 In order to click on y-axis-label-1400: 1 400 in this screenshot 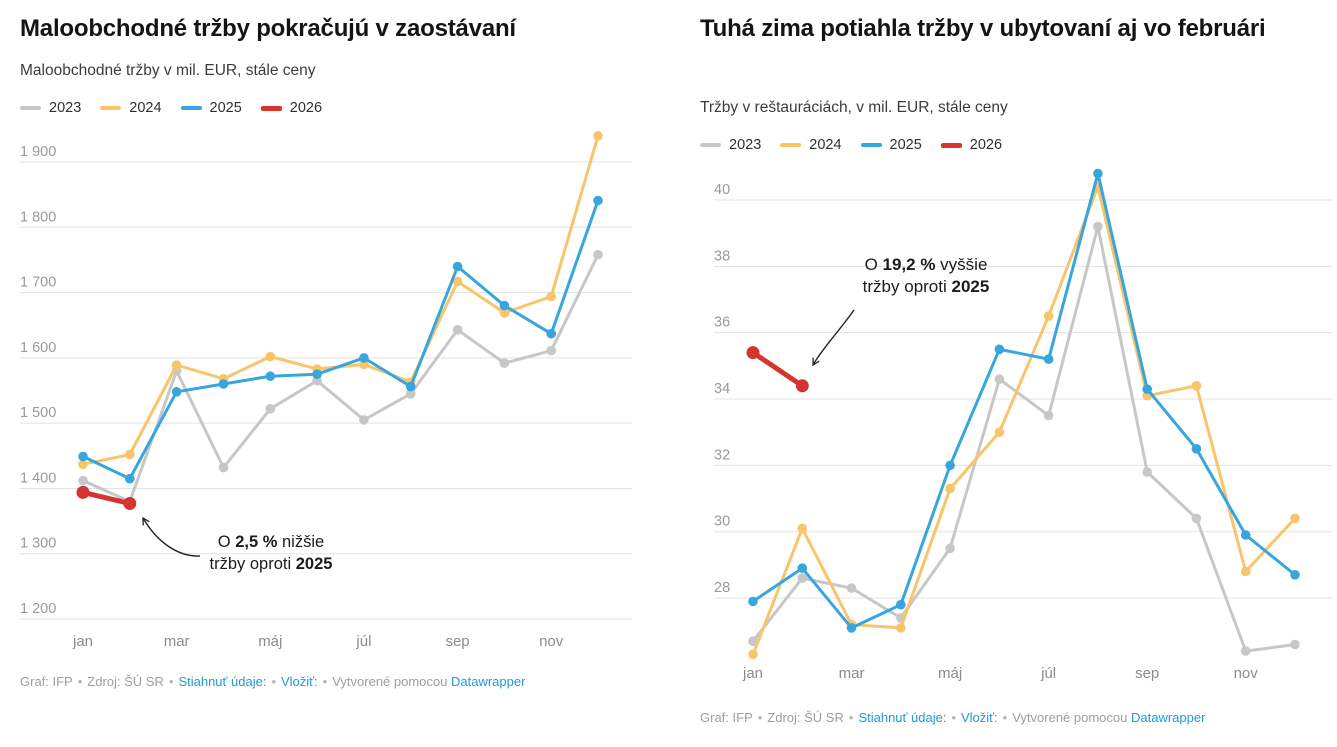, I will do `click(38, 478)`.